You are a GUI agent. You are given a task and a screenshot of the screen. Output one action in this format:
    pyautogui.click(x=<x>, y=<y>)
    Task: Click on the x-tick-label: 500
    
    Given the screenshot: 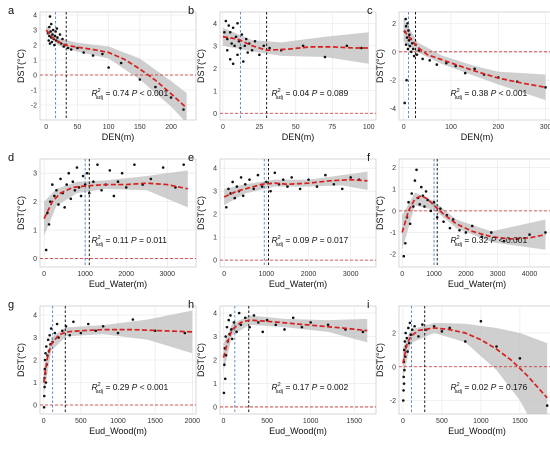 What is the action you would take?
    pyautogui.click(x=267, y=421)
    